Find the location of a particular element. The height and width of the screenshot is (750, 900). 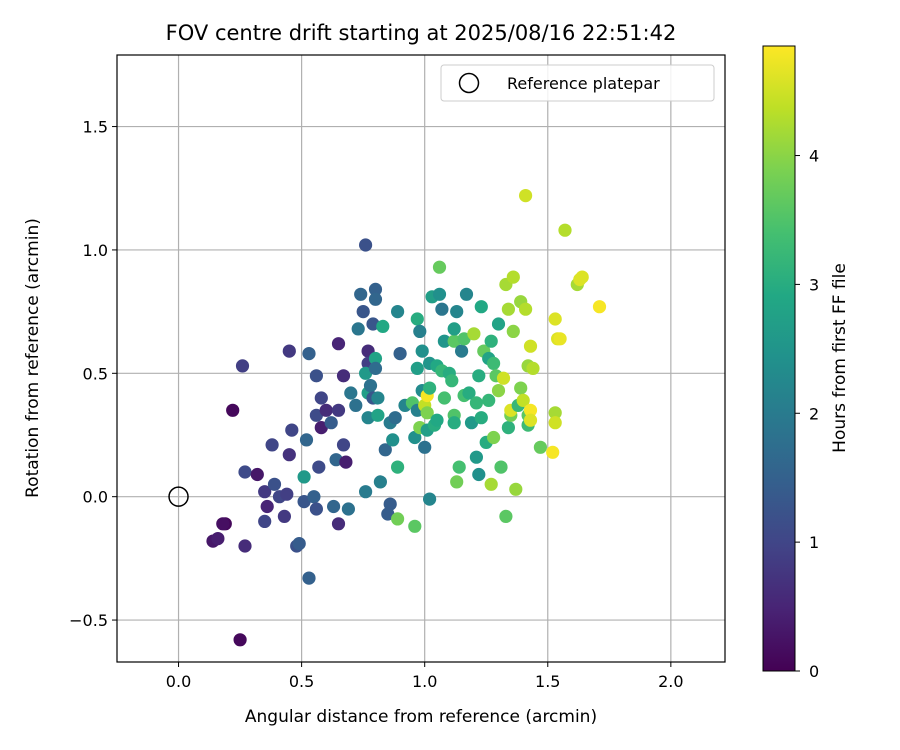

y-tick-label: 1.5 is located at coordinates (95, 127).